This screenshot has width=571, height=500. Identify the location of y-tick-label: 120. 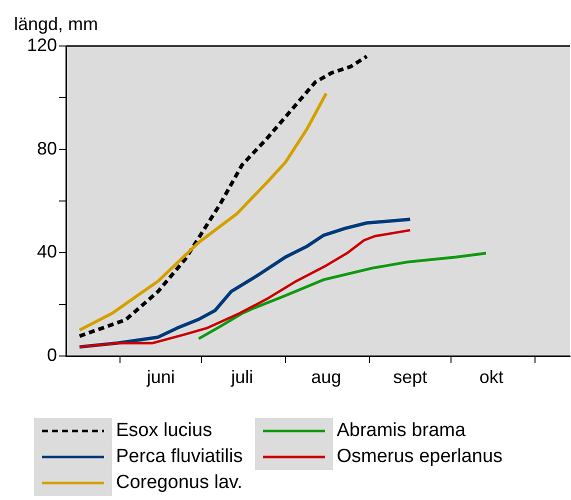
(41, 44).